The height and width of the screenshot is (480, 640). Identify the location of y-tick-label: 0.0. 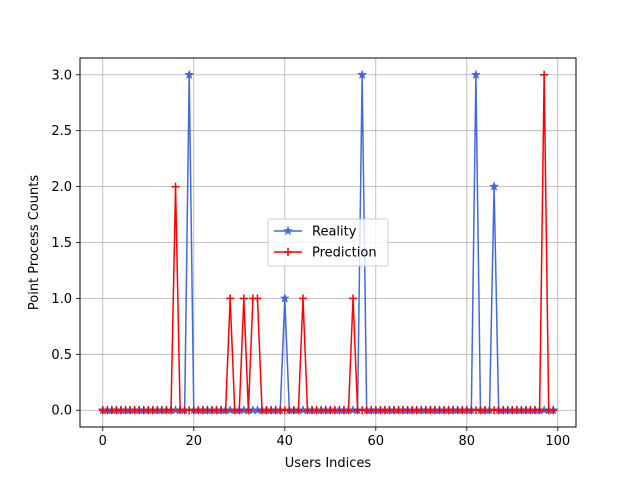
(61, 411).